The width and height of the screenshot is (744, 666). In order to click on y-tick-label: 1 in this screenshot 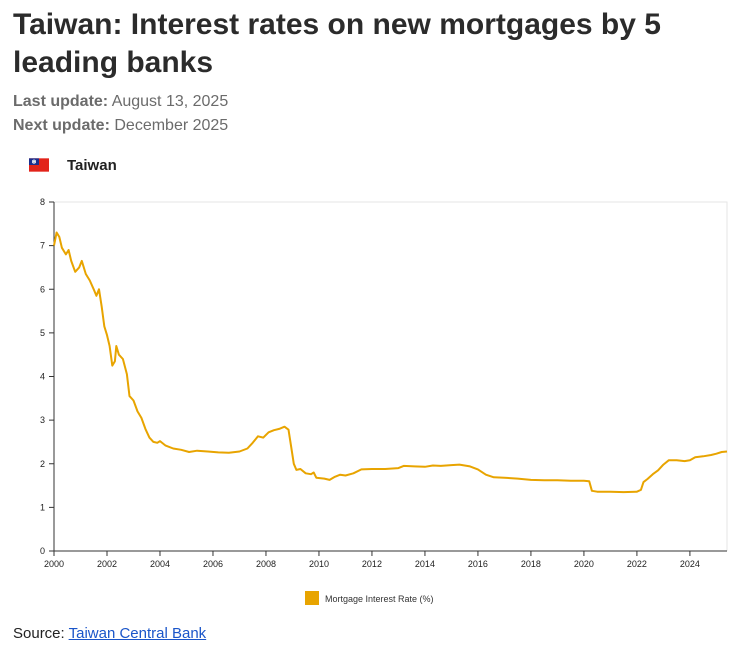, I will do `click(42, 507)`.